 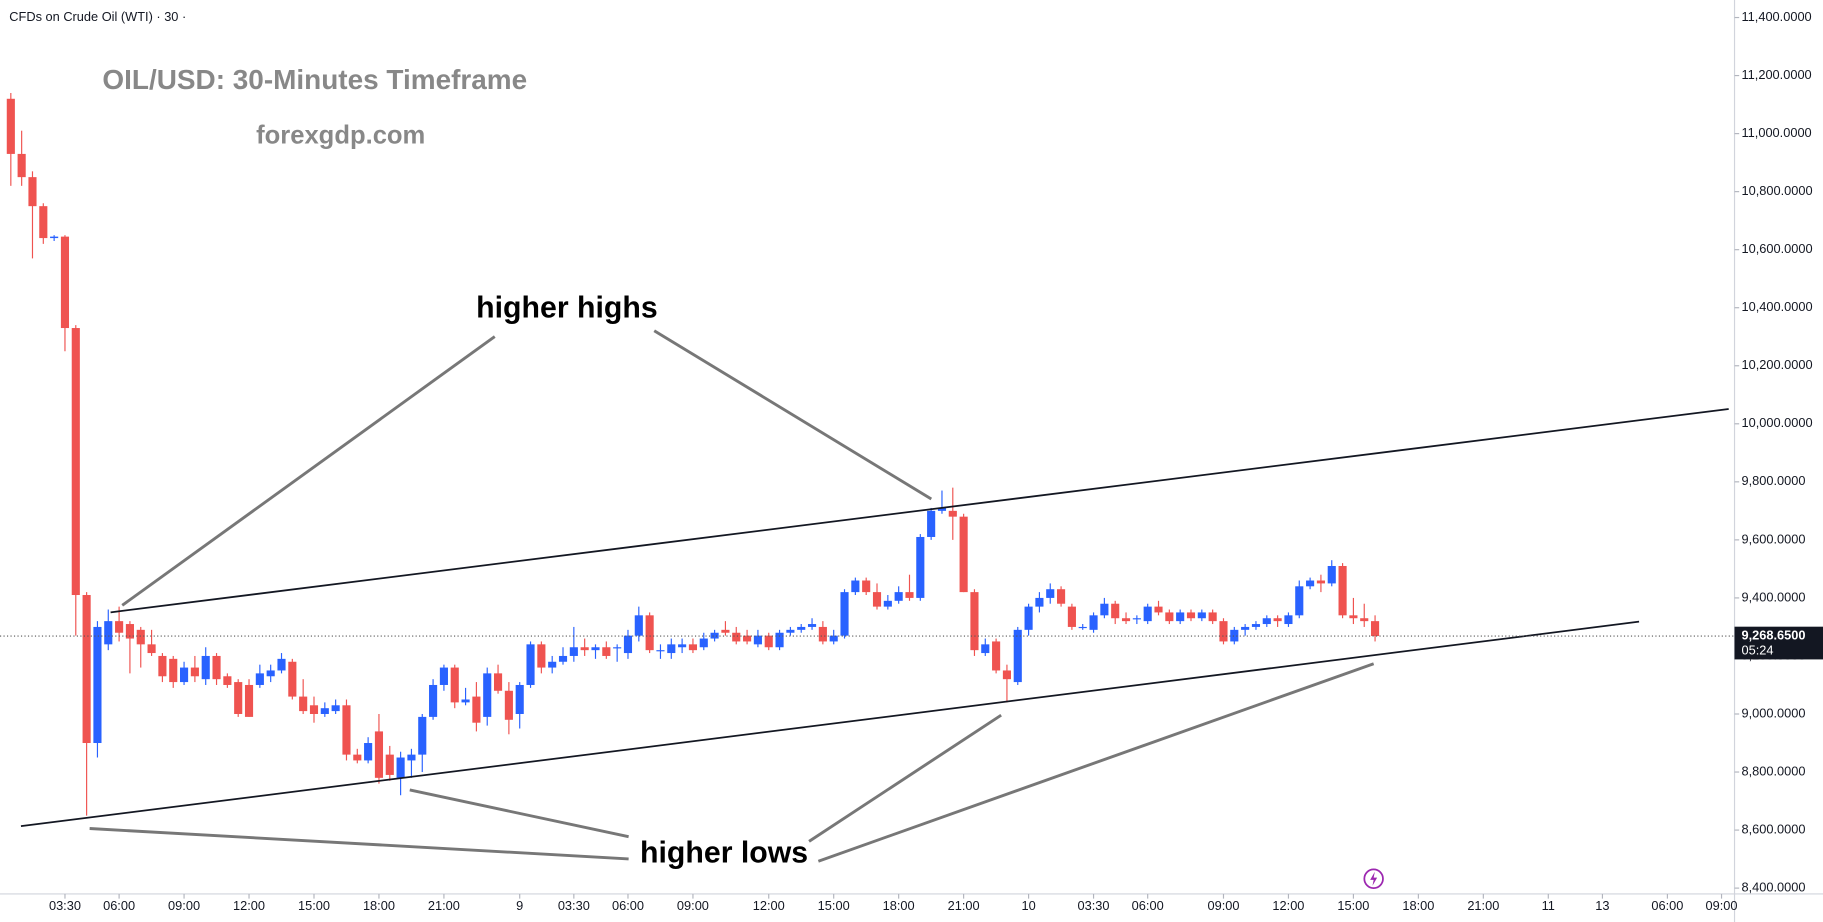 I want to click on y-tick-label: 10,000.0000, so click(x=1777, y=422).